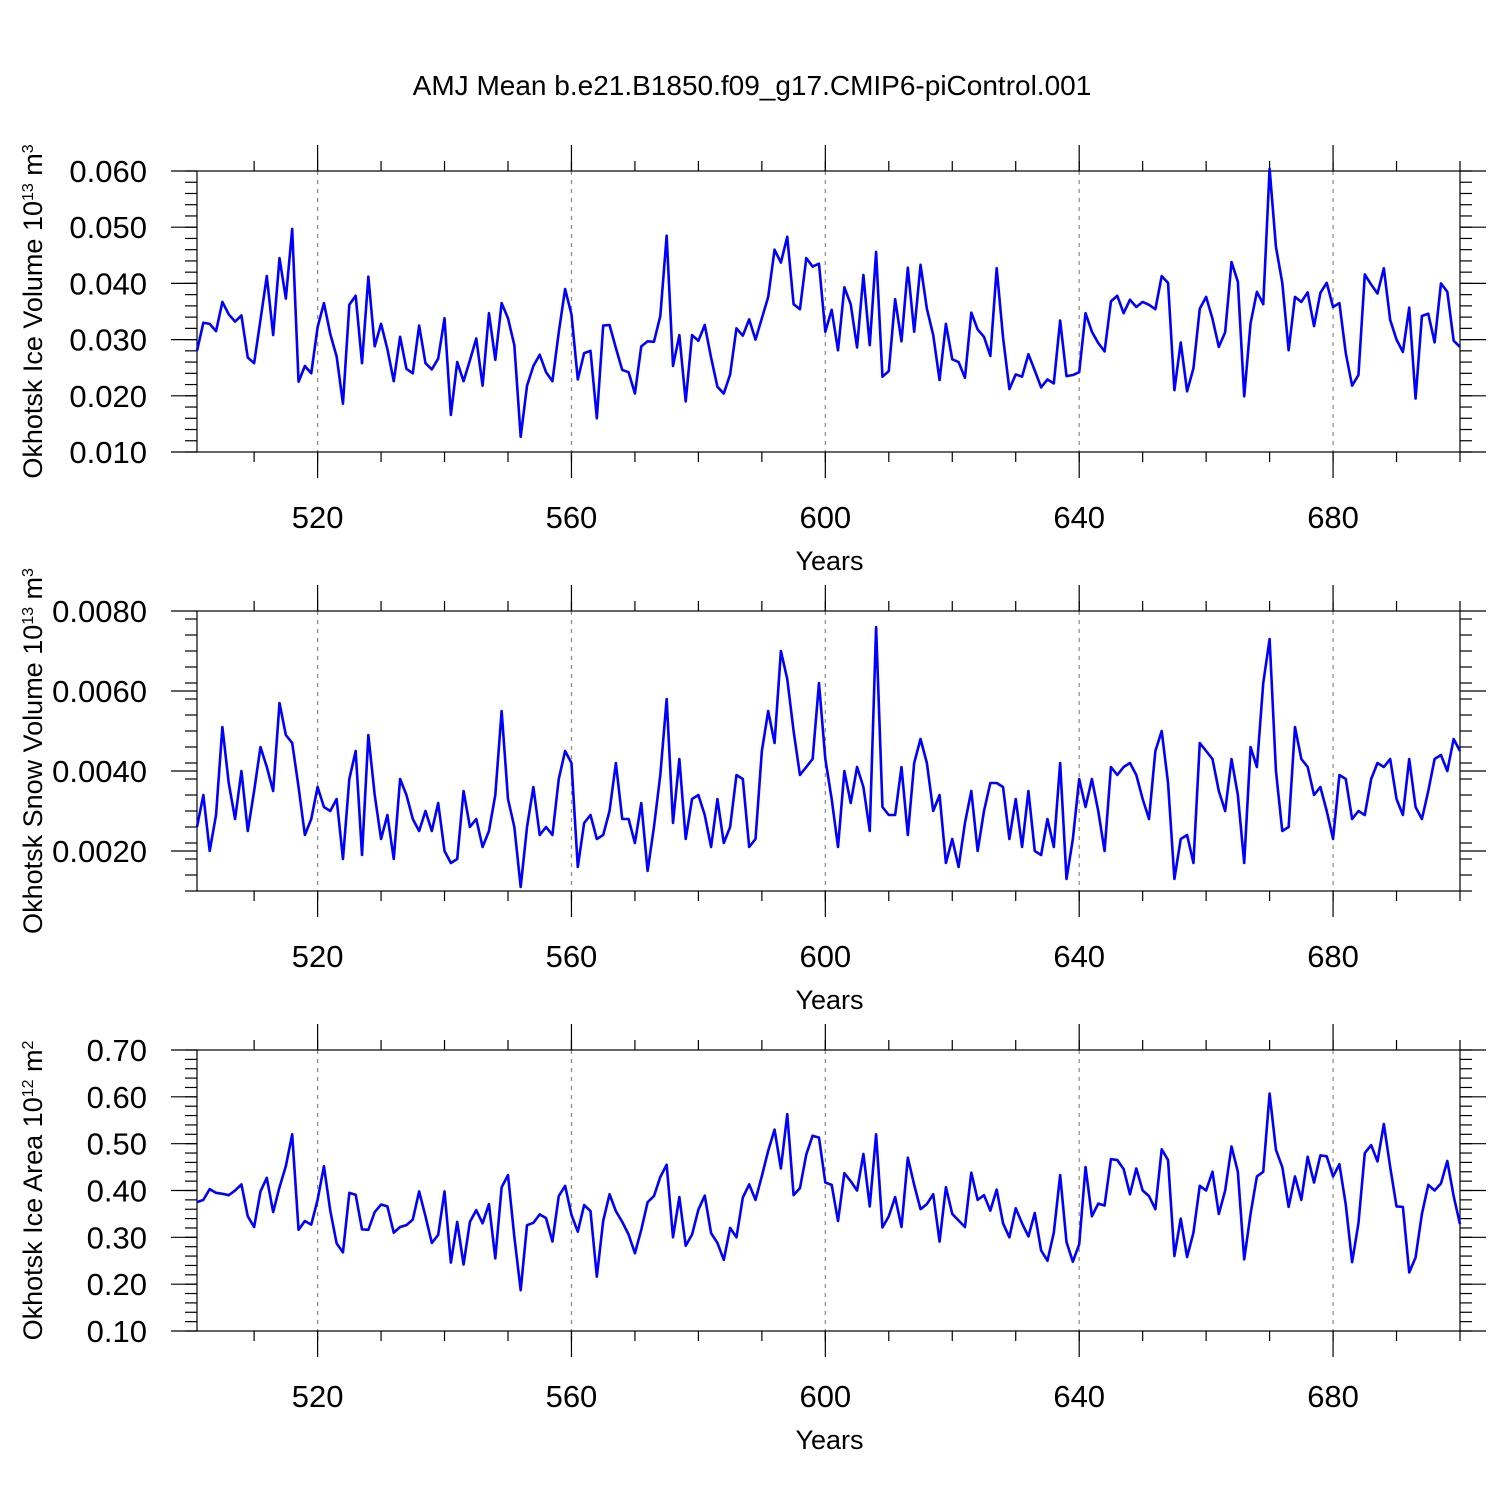 The width and height of the screenshot is (1500, 1500). Describe the element at coordinates (33, 779) in the screenshot. I see `y-label-text: Okhotsk Snow Volume 10` at that location.